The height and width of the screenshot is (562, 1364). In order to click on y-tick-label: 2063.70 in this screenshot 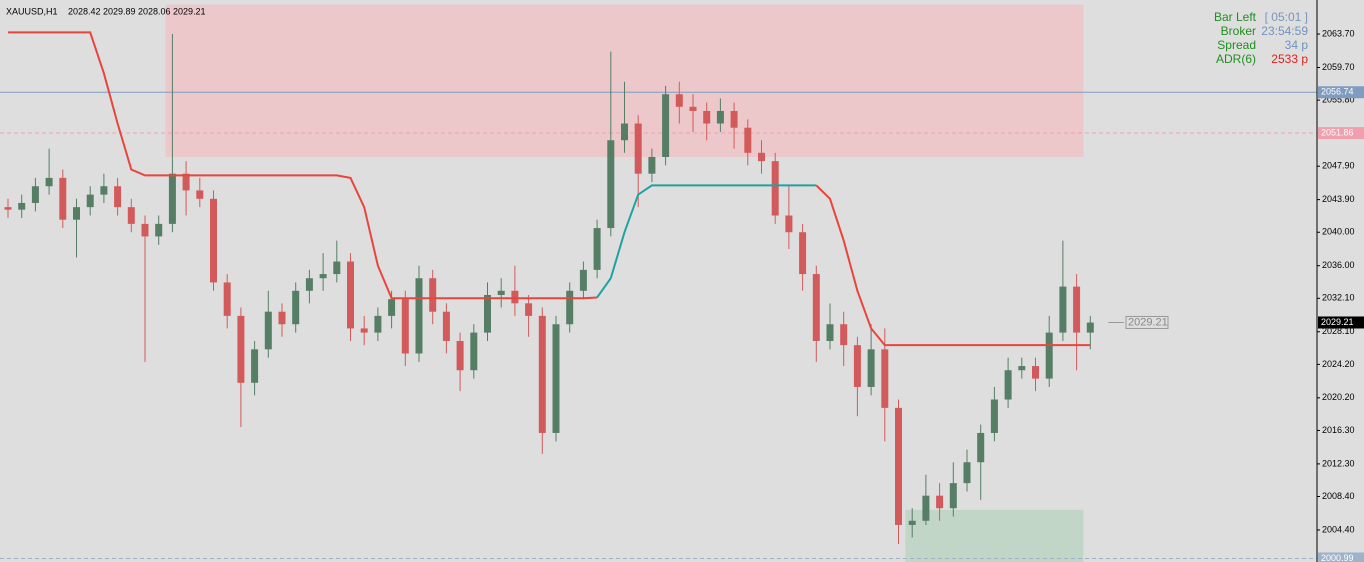, I will do `click(1338, 33)`.